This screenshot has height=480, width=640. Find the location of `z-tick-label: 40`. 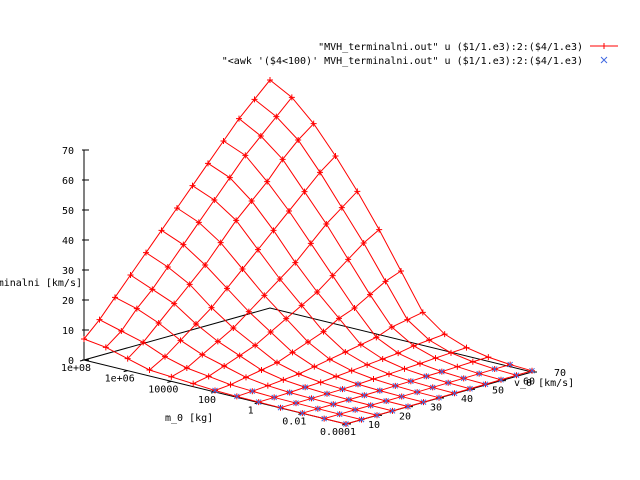

z-tick-label: 40 is located at coordinates (68, 241).